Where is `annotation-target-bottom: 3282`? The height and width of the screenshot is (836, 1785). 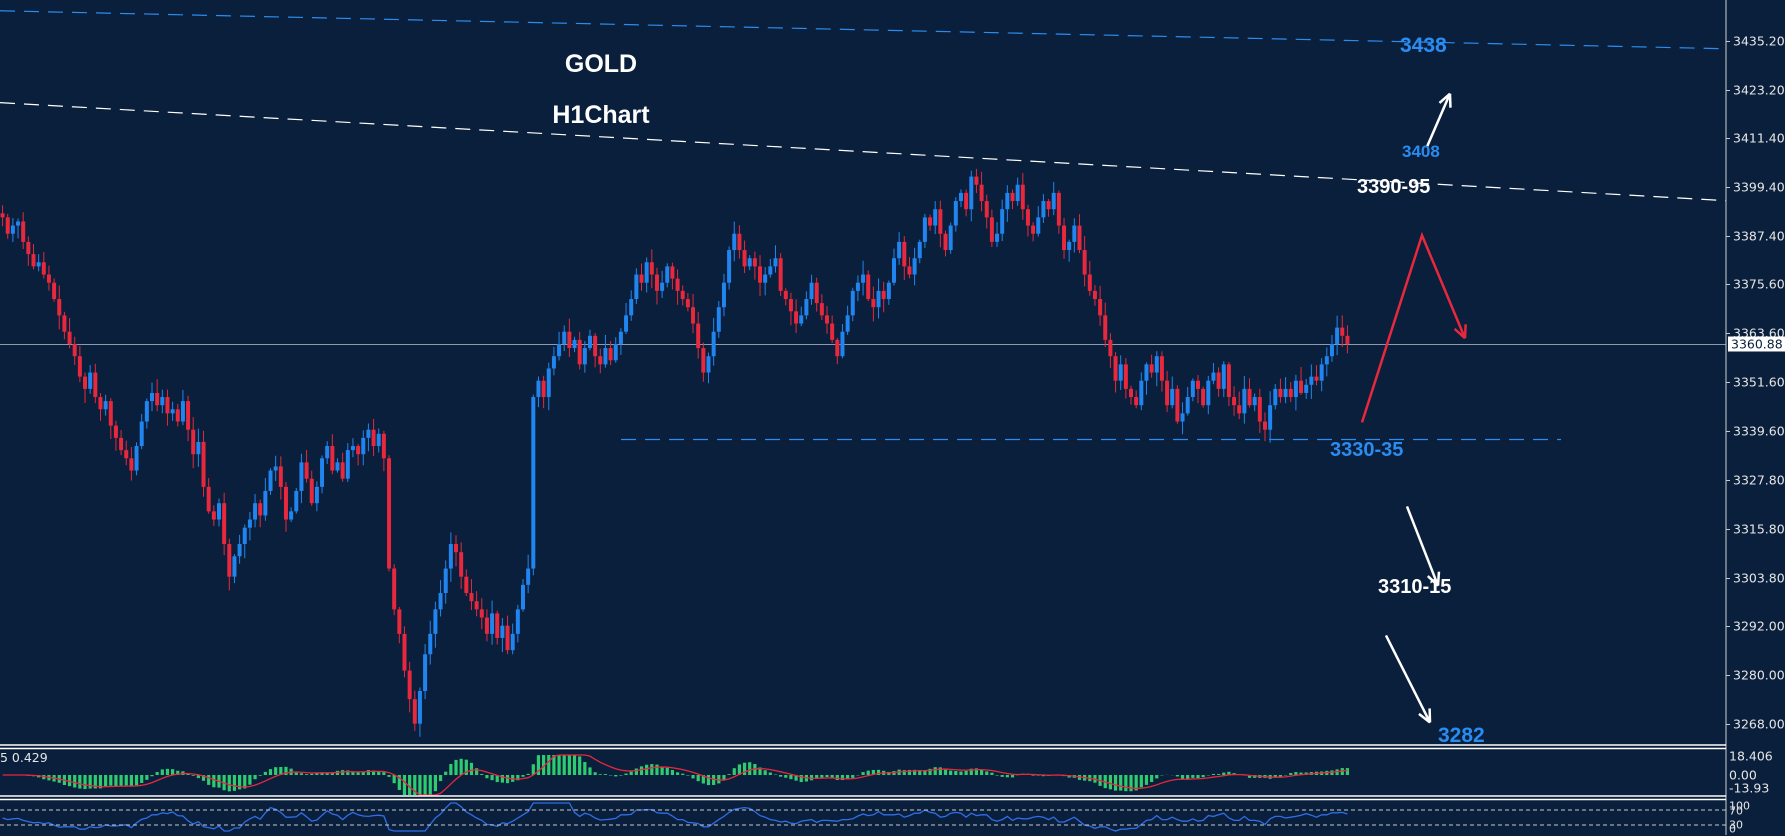 annotation-target-bottom: 3282 is located at coordinates (1461, 736).